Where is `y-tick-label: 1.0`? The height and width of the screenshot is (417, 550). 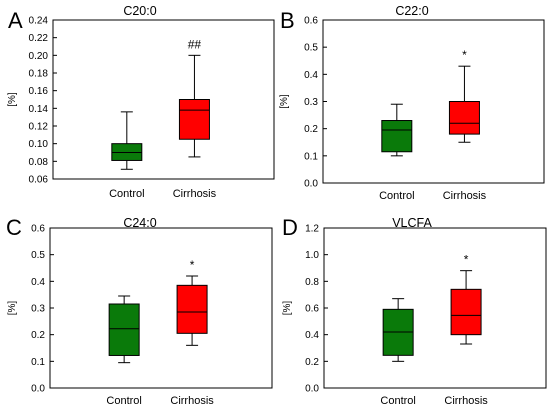 y-tick-label: 1.0 is located at coordinates (312, 255).